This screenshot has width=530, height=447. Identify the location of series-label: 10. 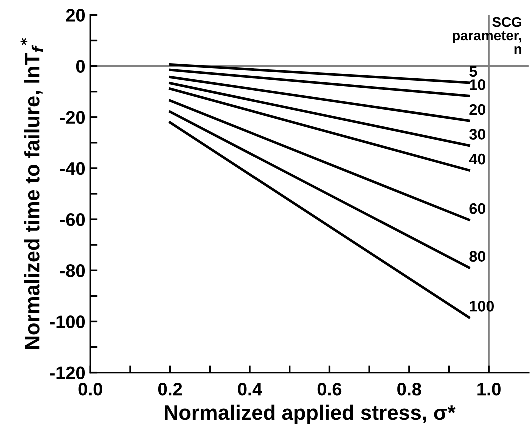
(478, 85).